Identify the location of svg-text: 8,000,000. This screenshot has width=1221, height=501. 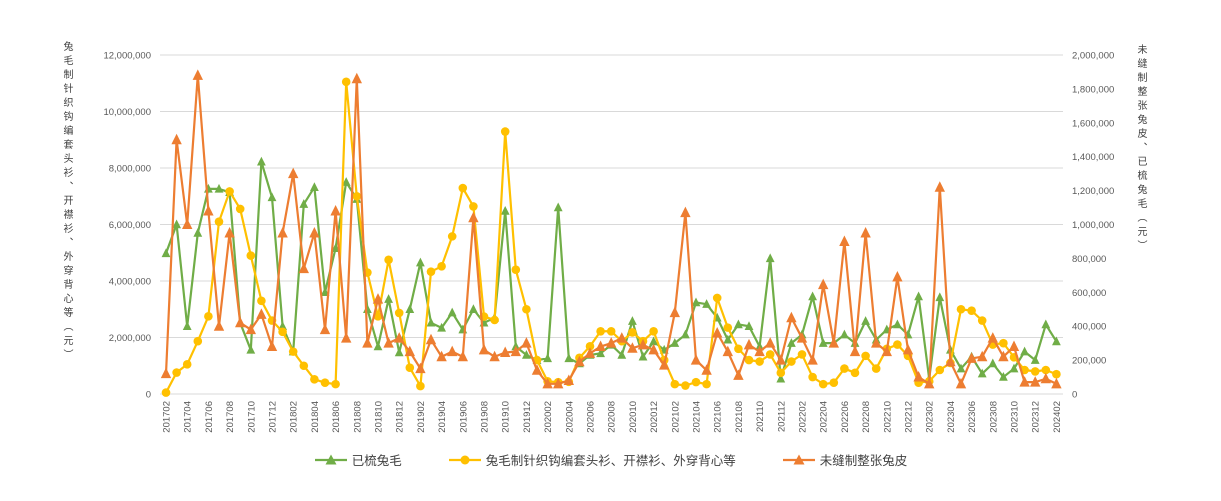
(130, 169).